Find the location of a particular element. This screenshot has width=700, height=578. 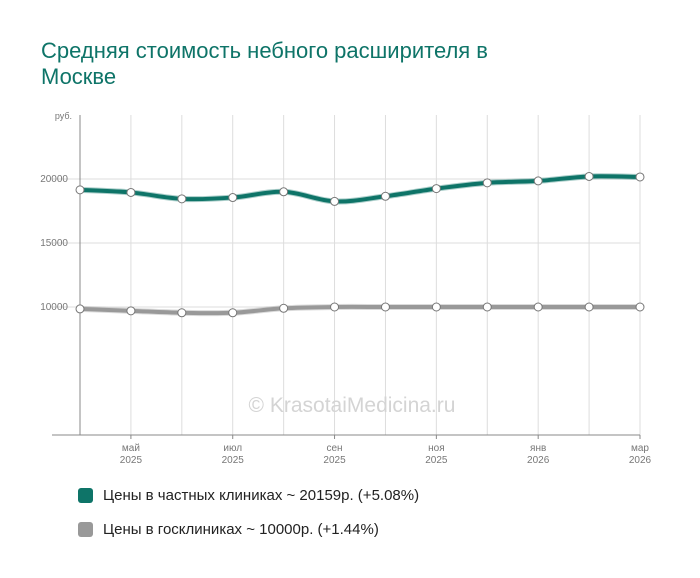

y-tick-label: 15000 is located at coordinates (54, 243).